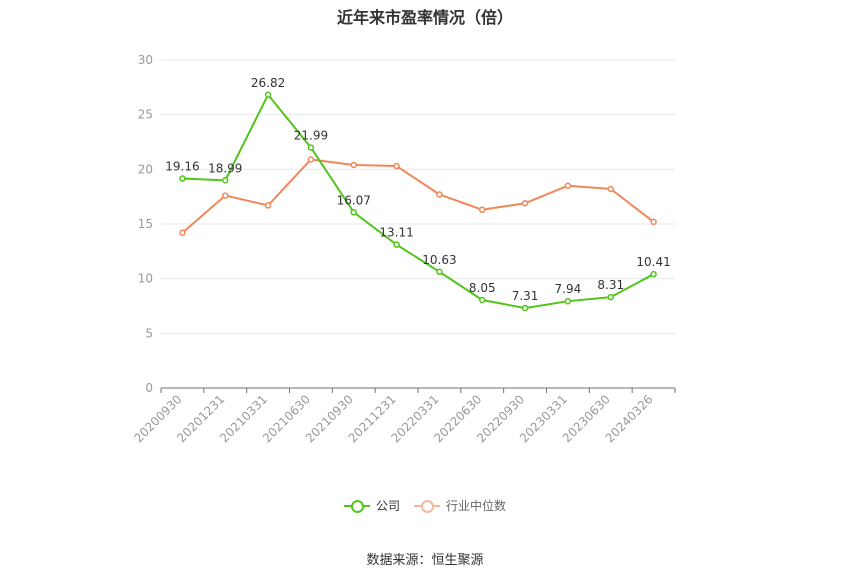 Image resolution: width=850 pixels, height=574 pixels. What do you see at coordinates (311, 136) in the screenshot?
I see `company-data-label: 21.99` at bounding box center [311, 136].